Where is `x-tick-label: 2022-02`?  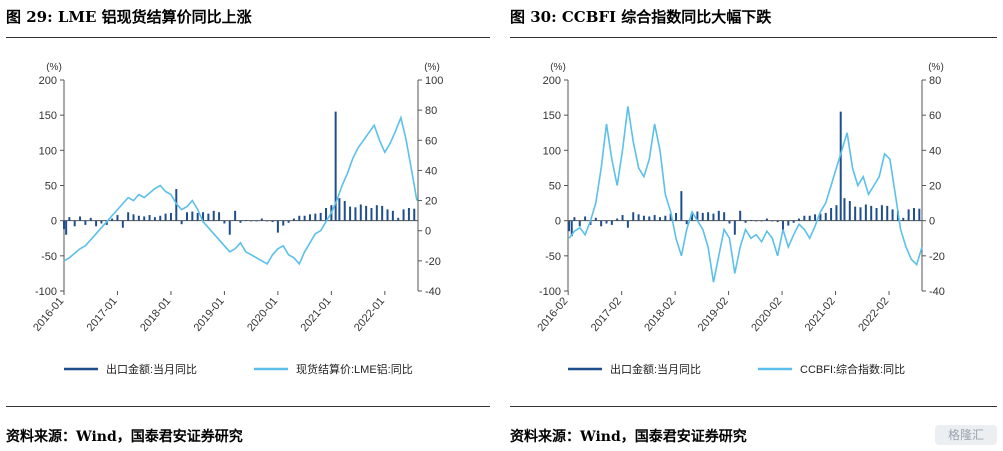 x-tick-label: 2022-02 is located at coordinates (873, 314).